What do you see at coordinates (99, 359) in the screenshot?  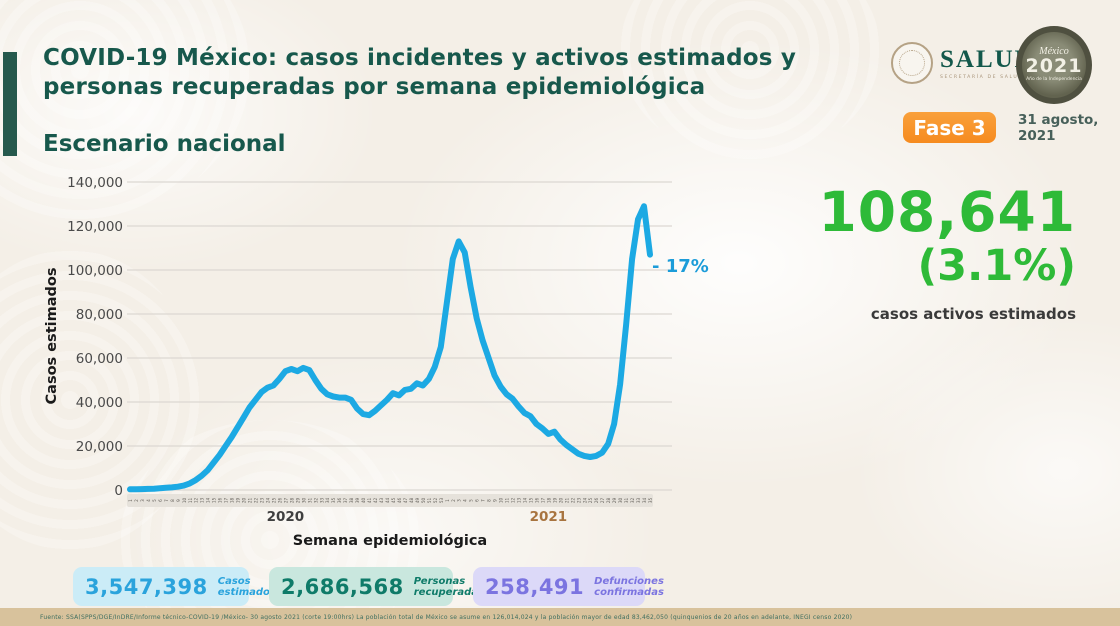 I see `y-tick-label: 60,000` at bounding box center [99, 359].